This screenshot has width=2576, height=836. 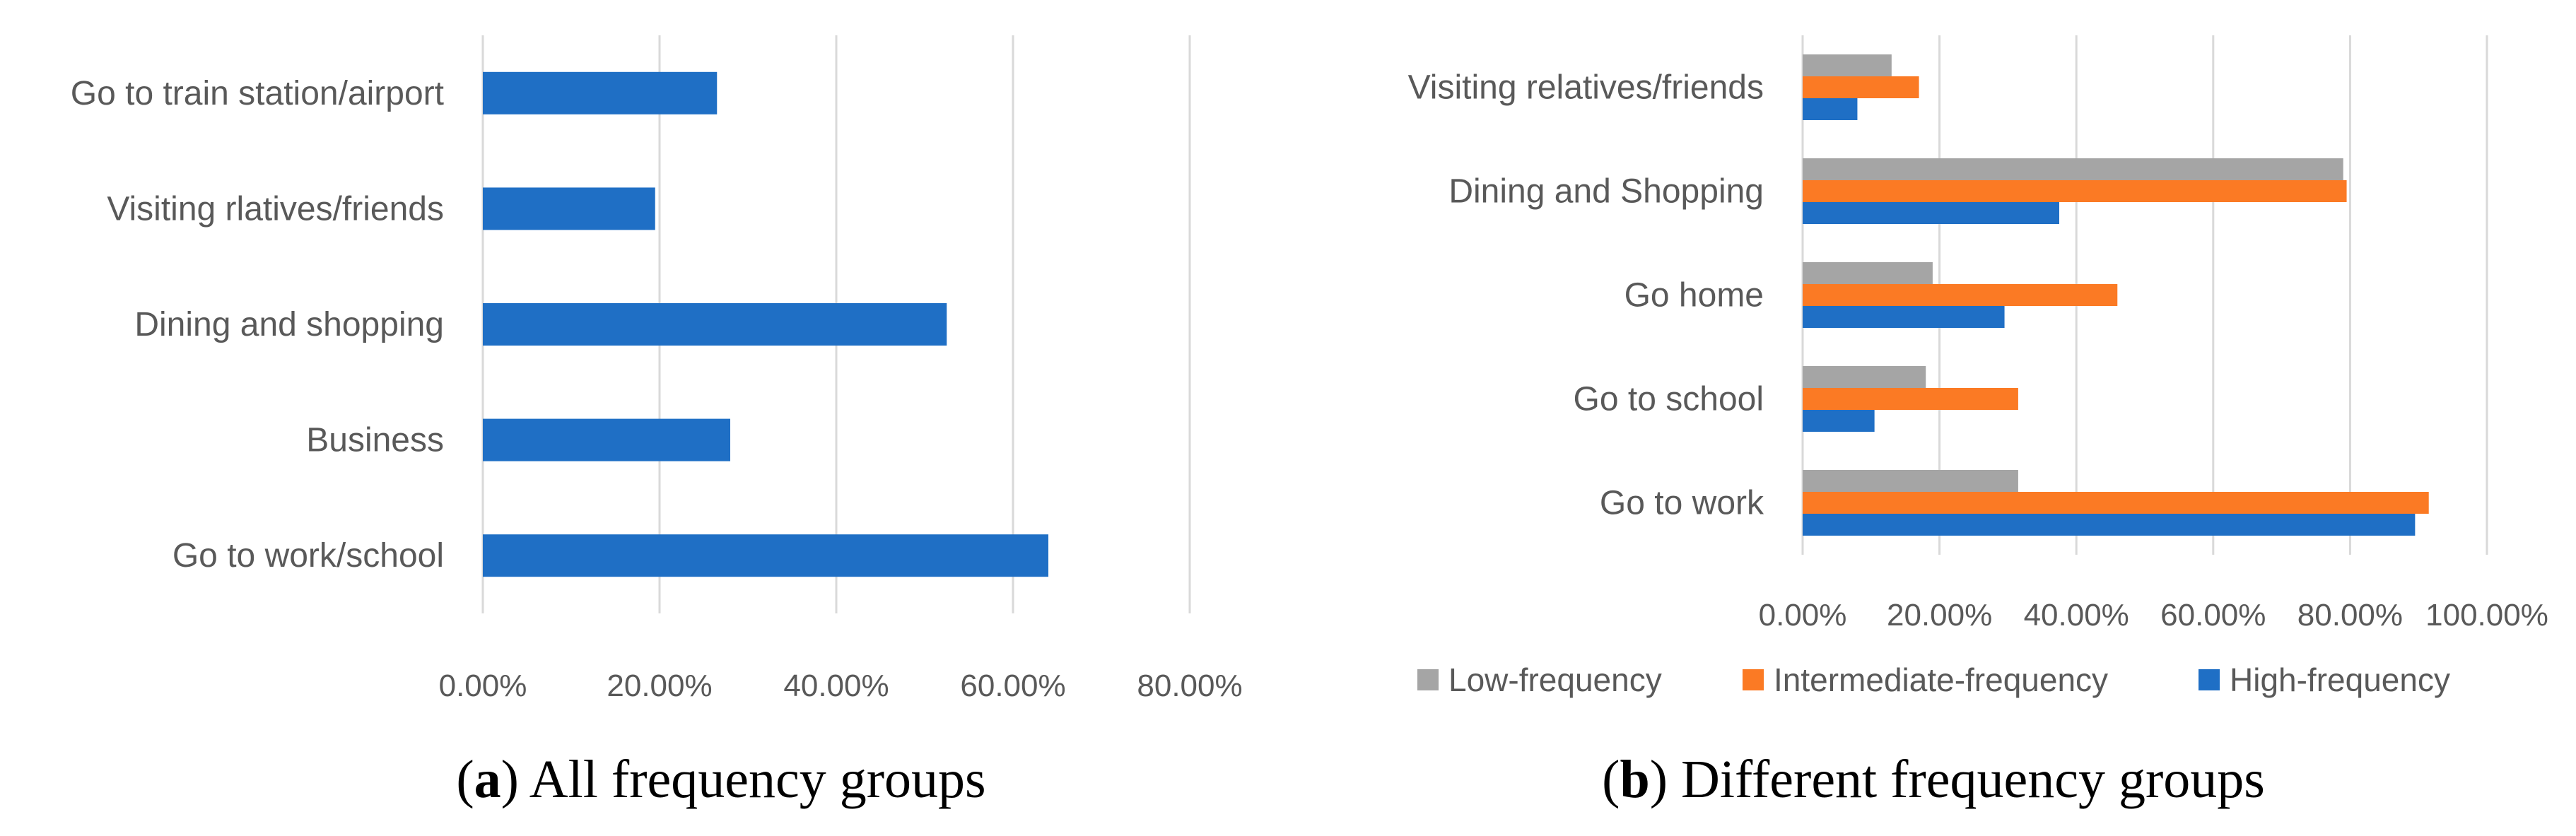 I want to click on legend-label: High-frequency, so click(x=2340, y=679).